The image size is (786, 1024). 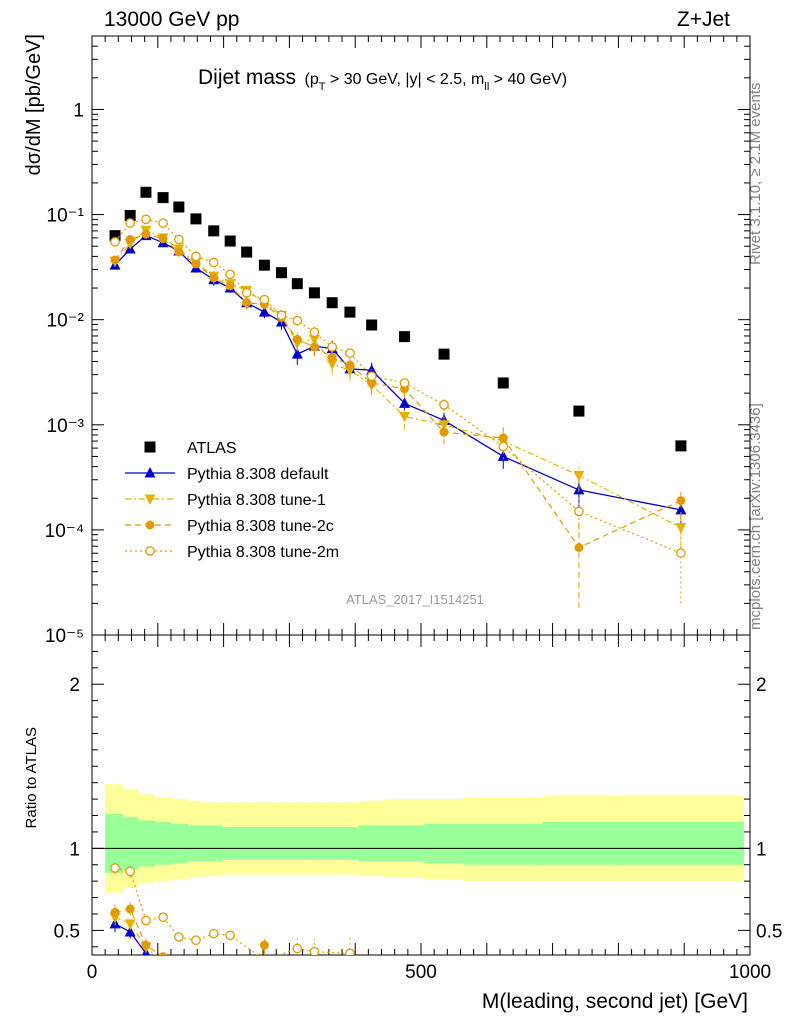 I want to click on ratio-series-tune2c, so click(x=189, y=928).